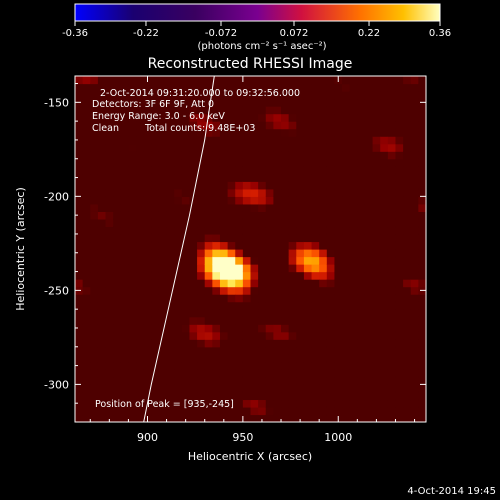 This screenshot has height=500, width=500. Describe the element at coordinates (261, 46) in the screenshot. I see `colorbar-unit-label: (photons cm⁻² s⁻¹ asec⁻²)` at that location.